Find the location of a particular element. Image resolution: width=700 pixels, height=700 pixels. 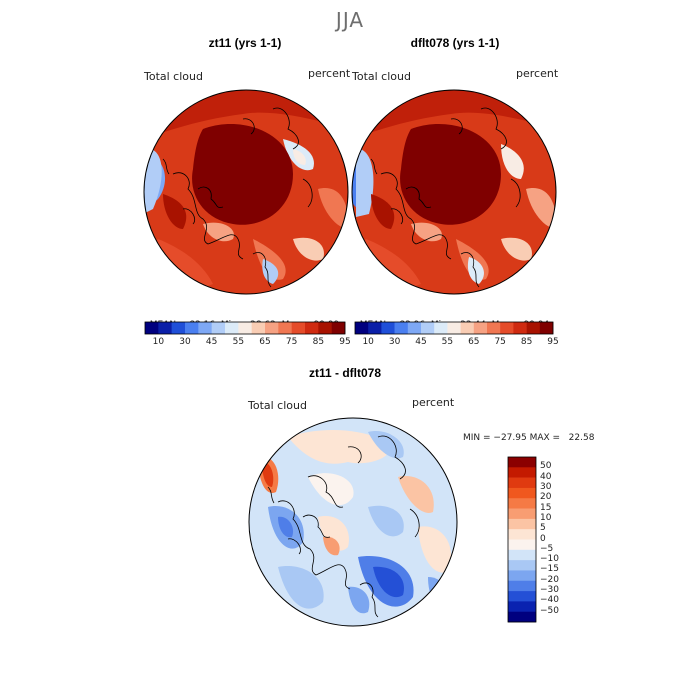

diff-colorbar-tick-label: 50 is located at coordinates (546, 466).